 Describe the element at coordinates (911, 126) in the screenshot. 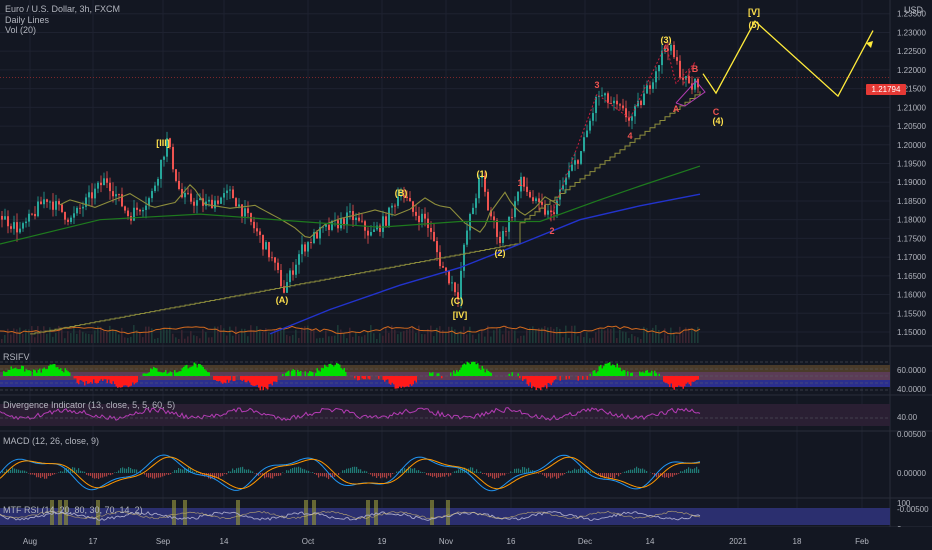

I see `price-axis-label: 1.20500` at that location.